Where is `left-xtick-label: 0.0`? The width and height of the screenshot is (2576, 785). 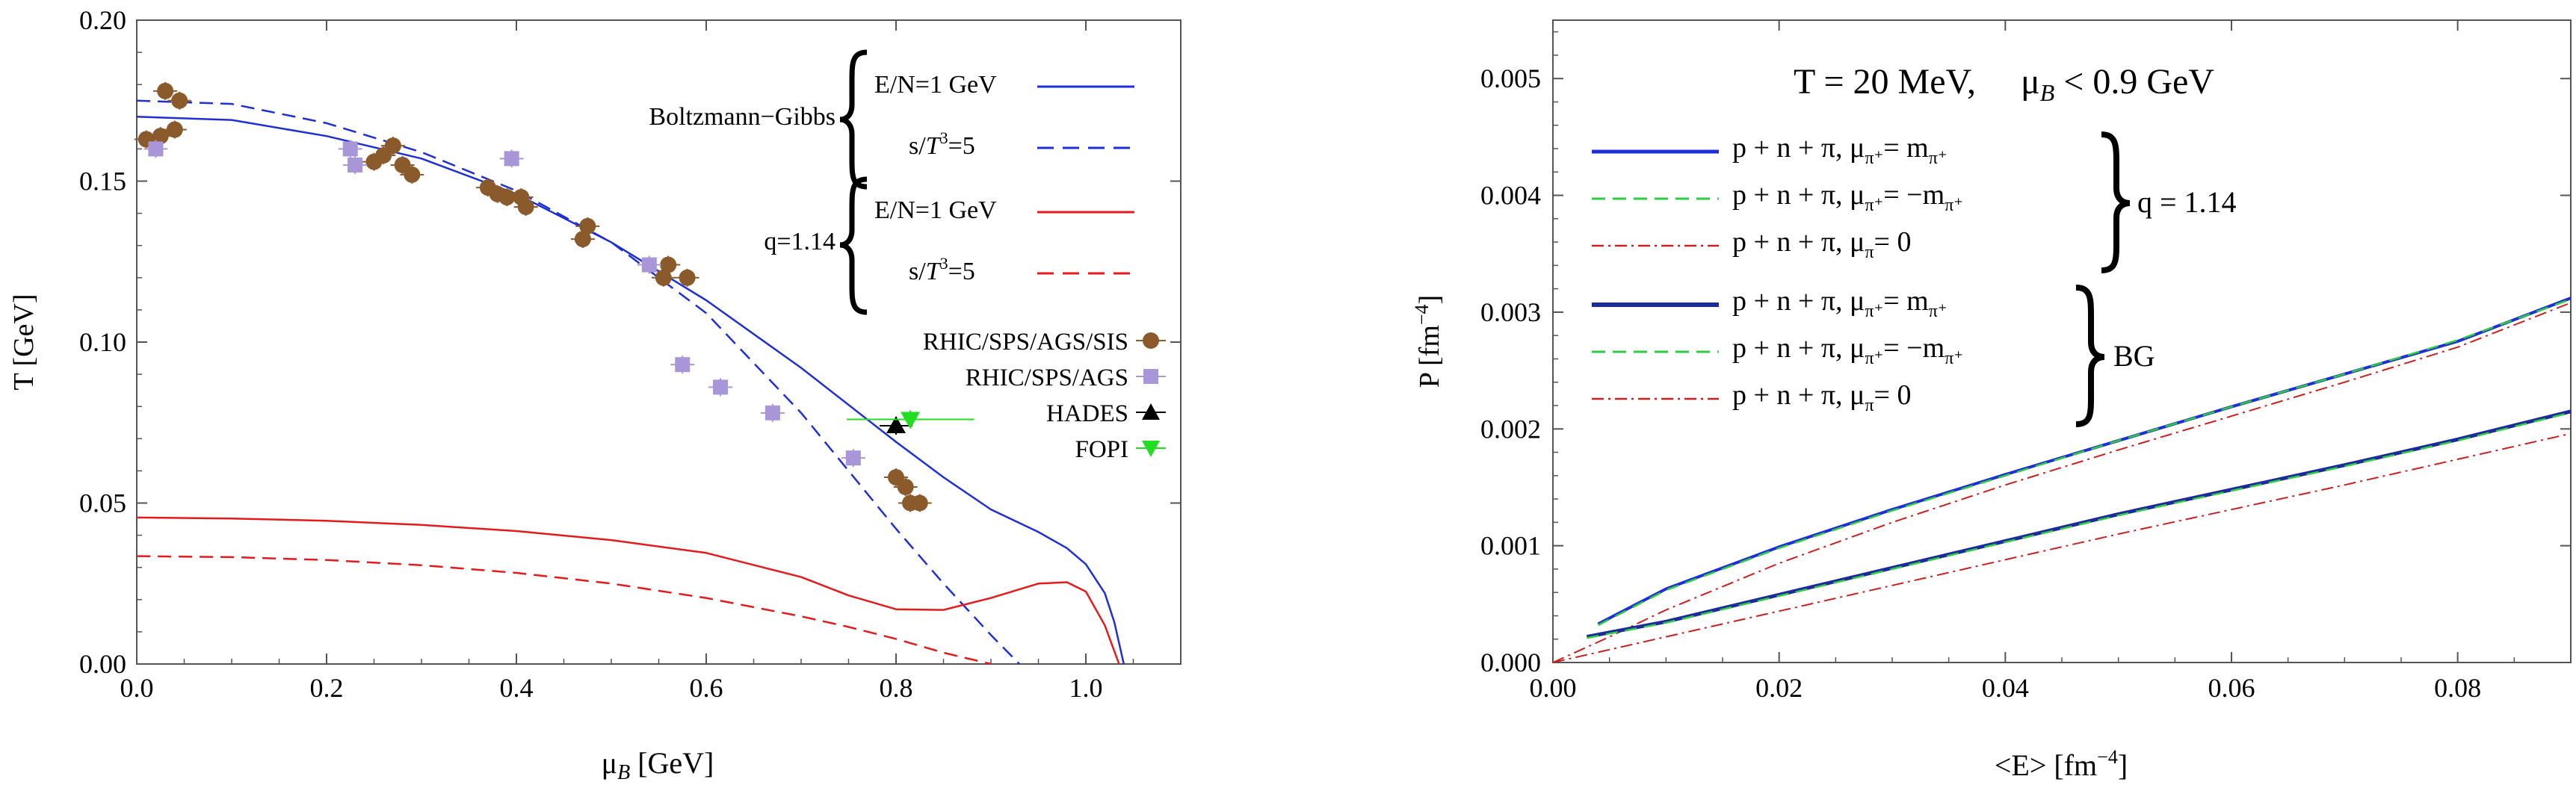 left-xtick-label: 0.0 is located at coordinates (137, 688).